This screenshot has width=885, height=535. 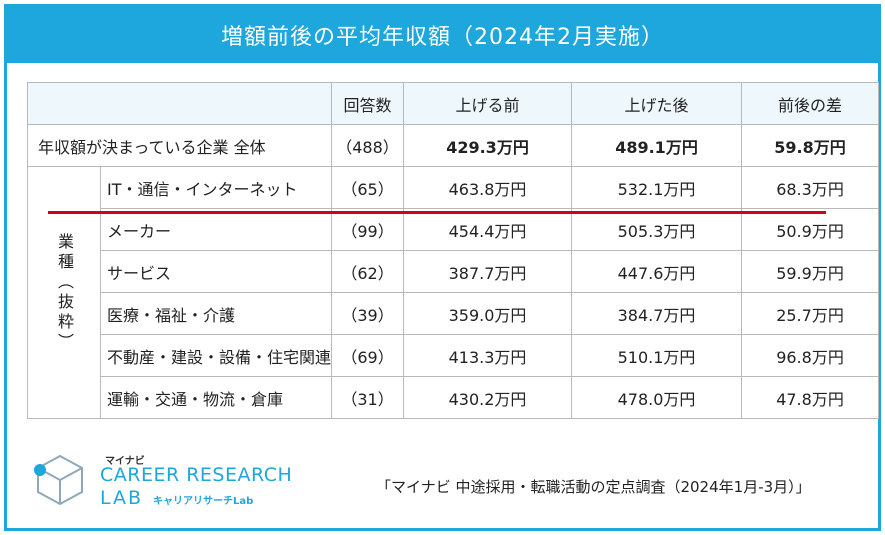 I want to click on row-diff: 96.8万円, so click(x=810, y=355).